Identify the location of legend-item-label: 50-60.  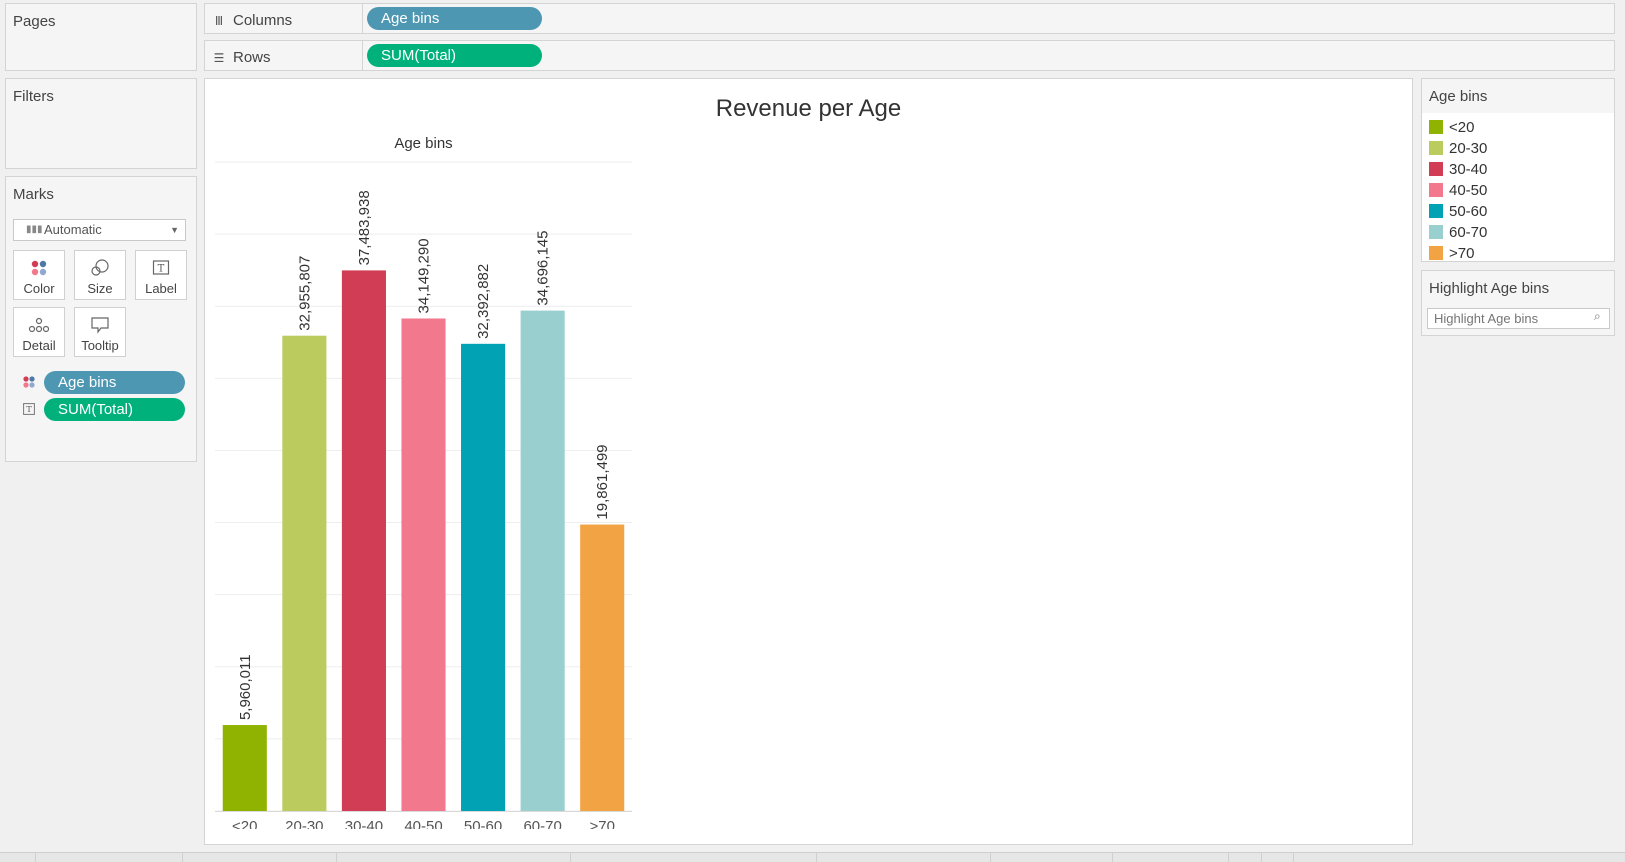
(1468, 211).